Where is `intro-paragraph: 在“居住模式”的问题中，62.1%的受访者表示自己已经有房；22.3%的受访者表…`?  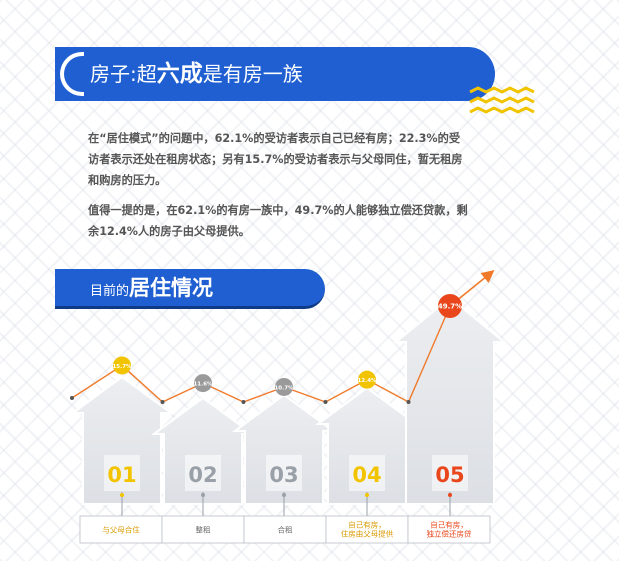 intro-paragraph: 在“居住模式”的问题中，62.1%的受访者表示自己已经有房；22.3%的受访者表… is located at coordinates (275, 159).